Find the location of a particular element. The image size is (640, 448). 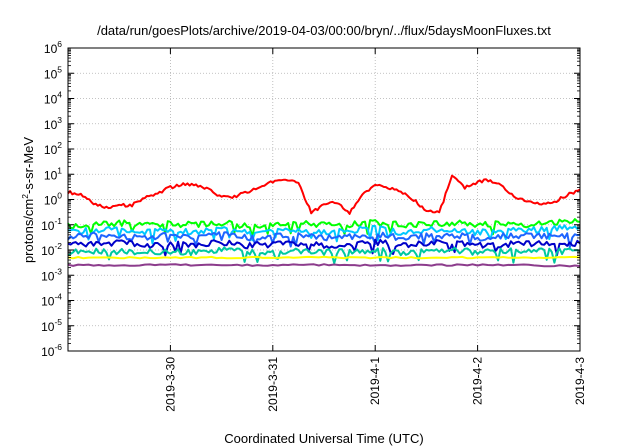

y-tick-label: 10⁻⁴ is located at coordinates (51, 300).